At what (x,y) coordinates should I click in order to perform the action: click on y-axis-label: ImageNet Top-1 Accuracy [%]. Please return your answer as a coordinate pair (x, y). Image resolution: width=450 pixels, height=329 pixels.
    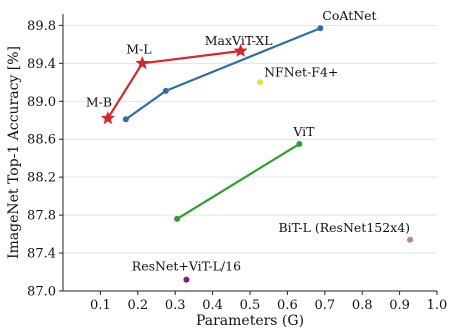
    Looking at the image, I should click on (14, 152).